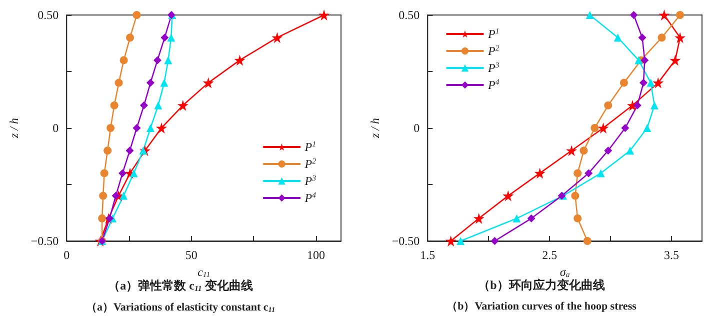 This screenshot has width=722, height=327. I want to click on x-tick-label: 100, so click(316, 255).